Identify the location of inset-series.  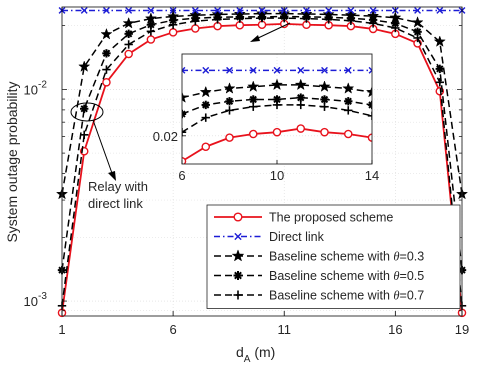
(277, 115).